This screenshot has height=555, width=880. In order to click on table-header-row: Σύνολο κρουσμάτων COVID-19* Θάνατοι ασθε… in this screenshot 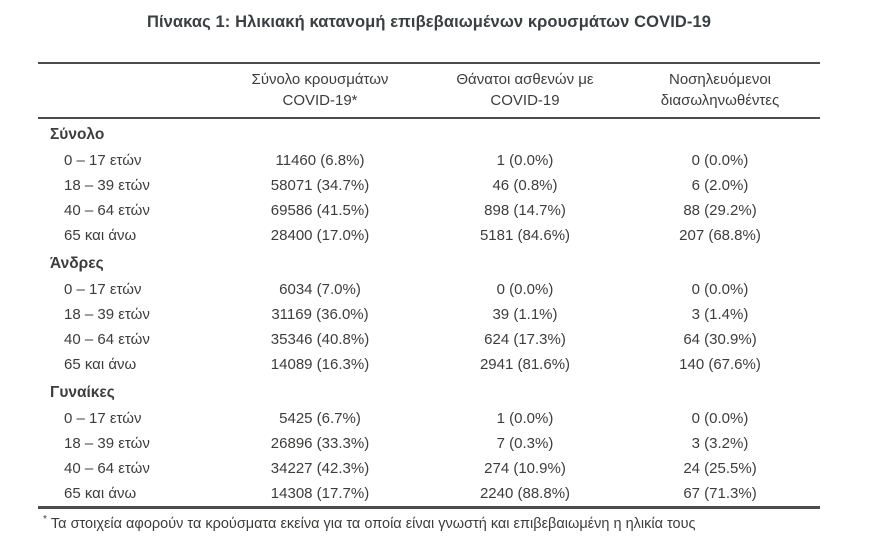, I will do `click(429, 91)`.